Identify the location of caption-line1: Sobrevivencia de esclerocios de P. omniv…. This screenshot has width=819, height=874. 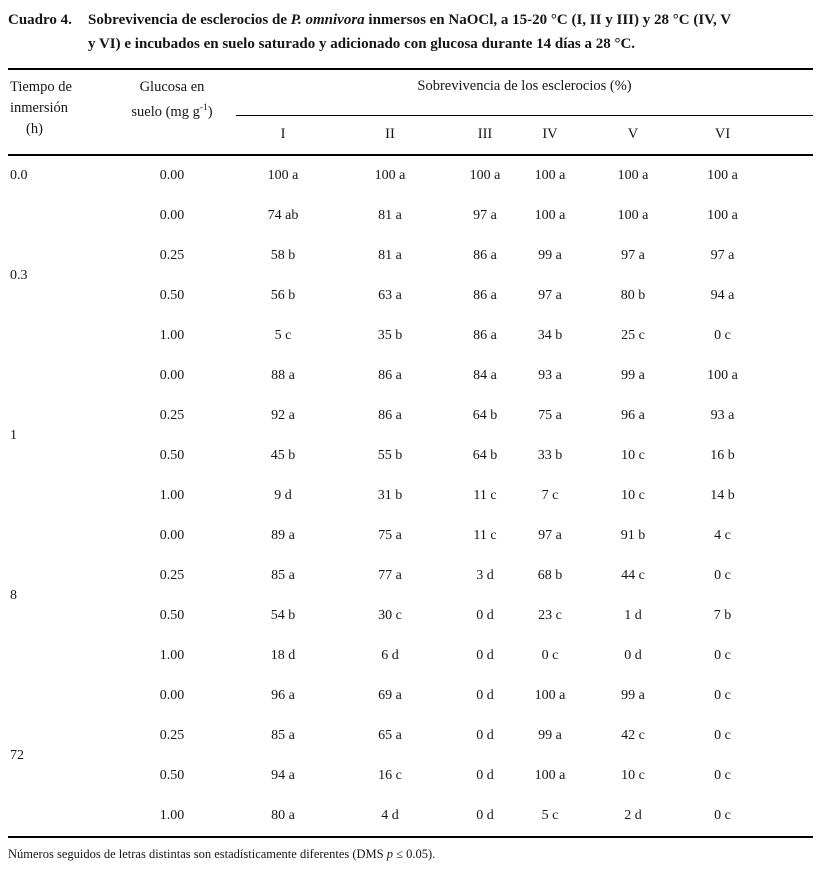
(450, 20).